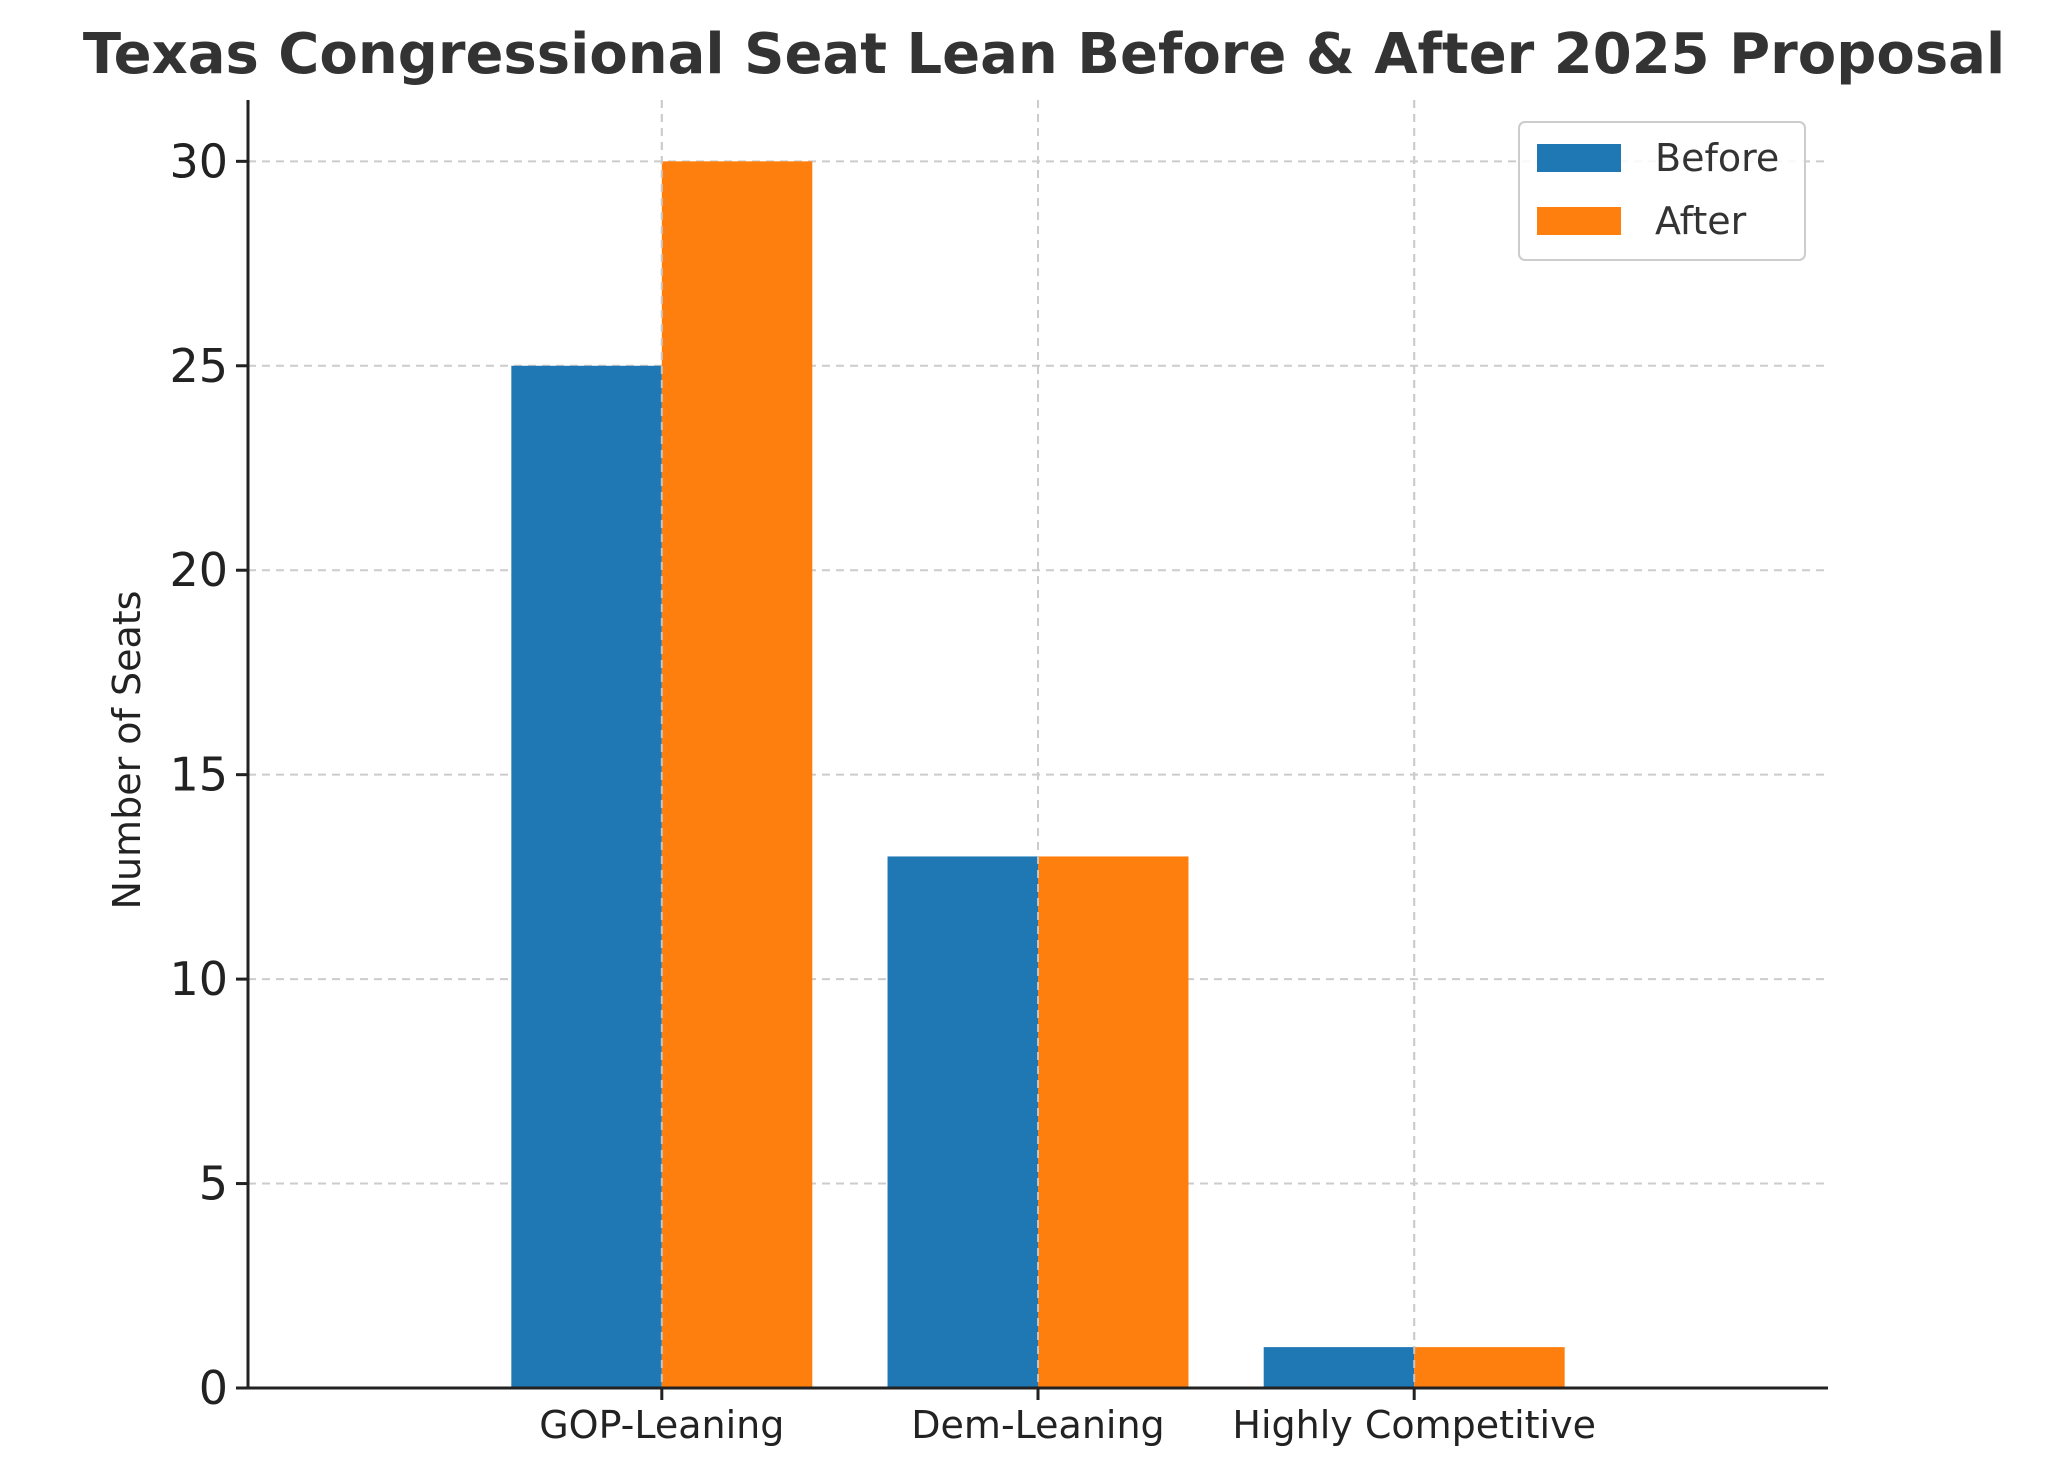 The width and height of the screenshot is (2064, 1474). What do you see at coordinates (198, 366) in the screenshot?
I see `y-tick-label: 25` at bounding box center [198, 366].